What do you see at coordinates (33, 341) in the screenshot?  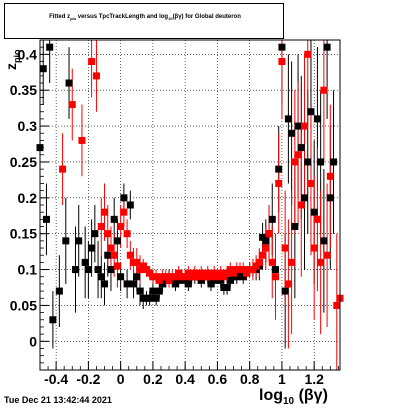 I see `y-tick-label: 0` at bounding box center [33, 341].